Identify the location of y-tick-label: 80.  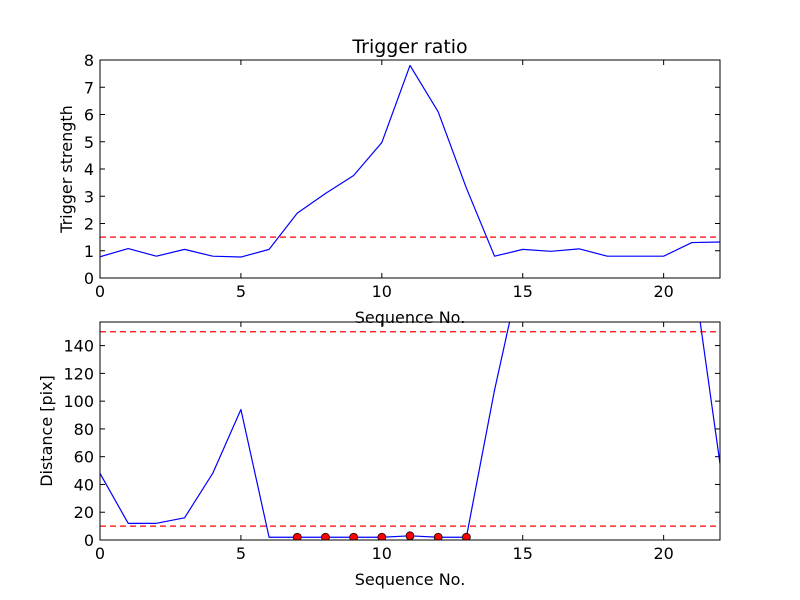
(84, 429).